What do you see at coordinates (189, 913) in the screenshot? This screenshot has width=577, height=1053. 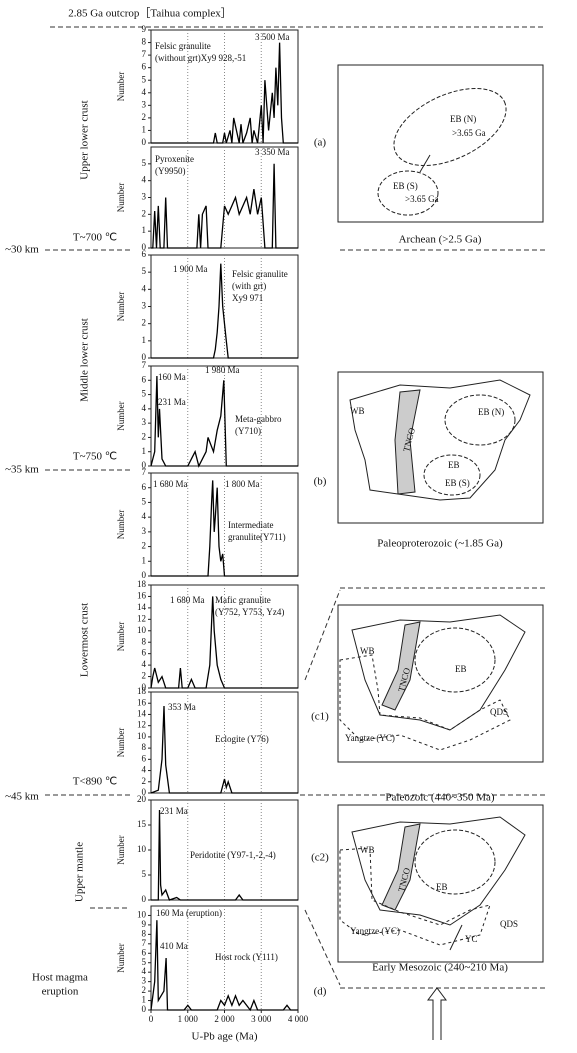 I see `annotation: 160 Ma (eruption)` at bounding box center [189, 913].